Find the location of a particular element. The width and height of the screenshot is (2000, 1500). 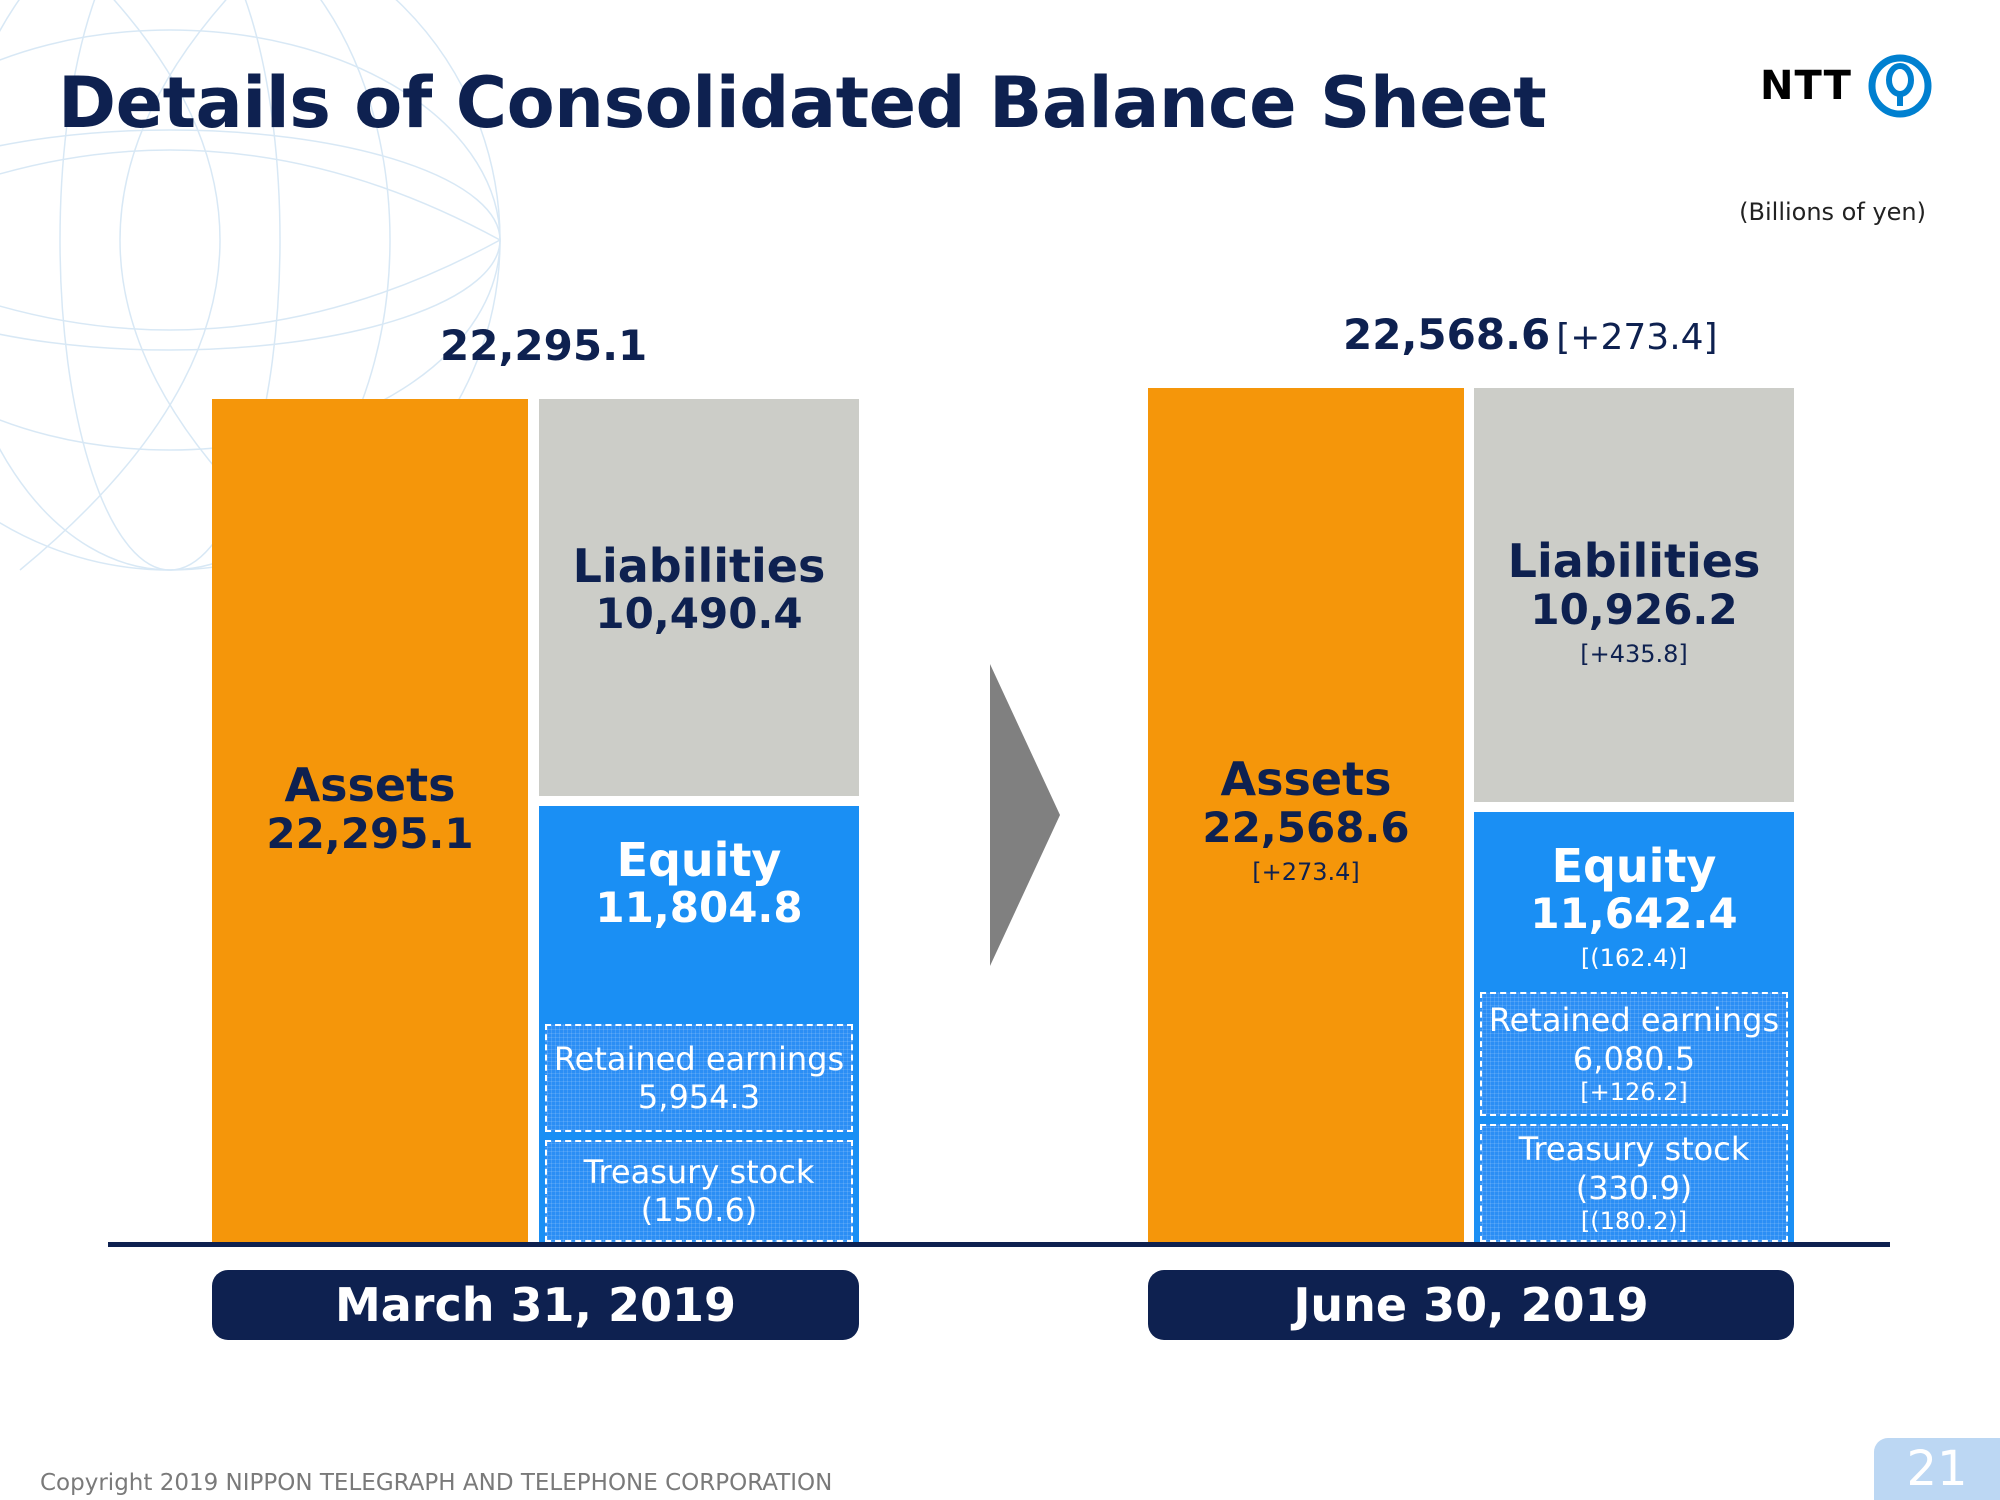

assets-label-block: Assets 22,295.1 is located at coordinates (370, 861).